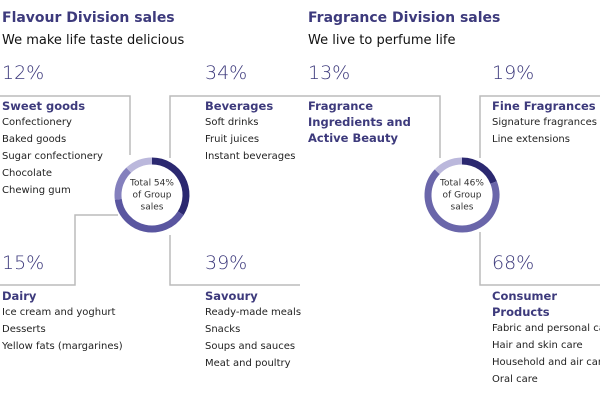 This screenshot has height=400, width=600. What do you see at coordinates (513, 263) in the screenshot?
I see `value-label: 68%` at bounding box center [513, 263].